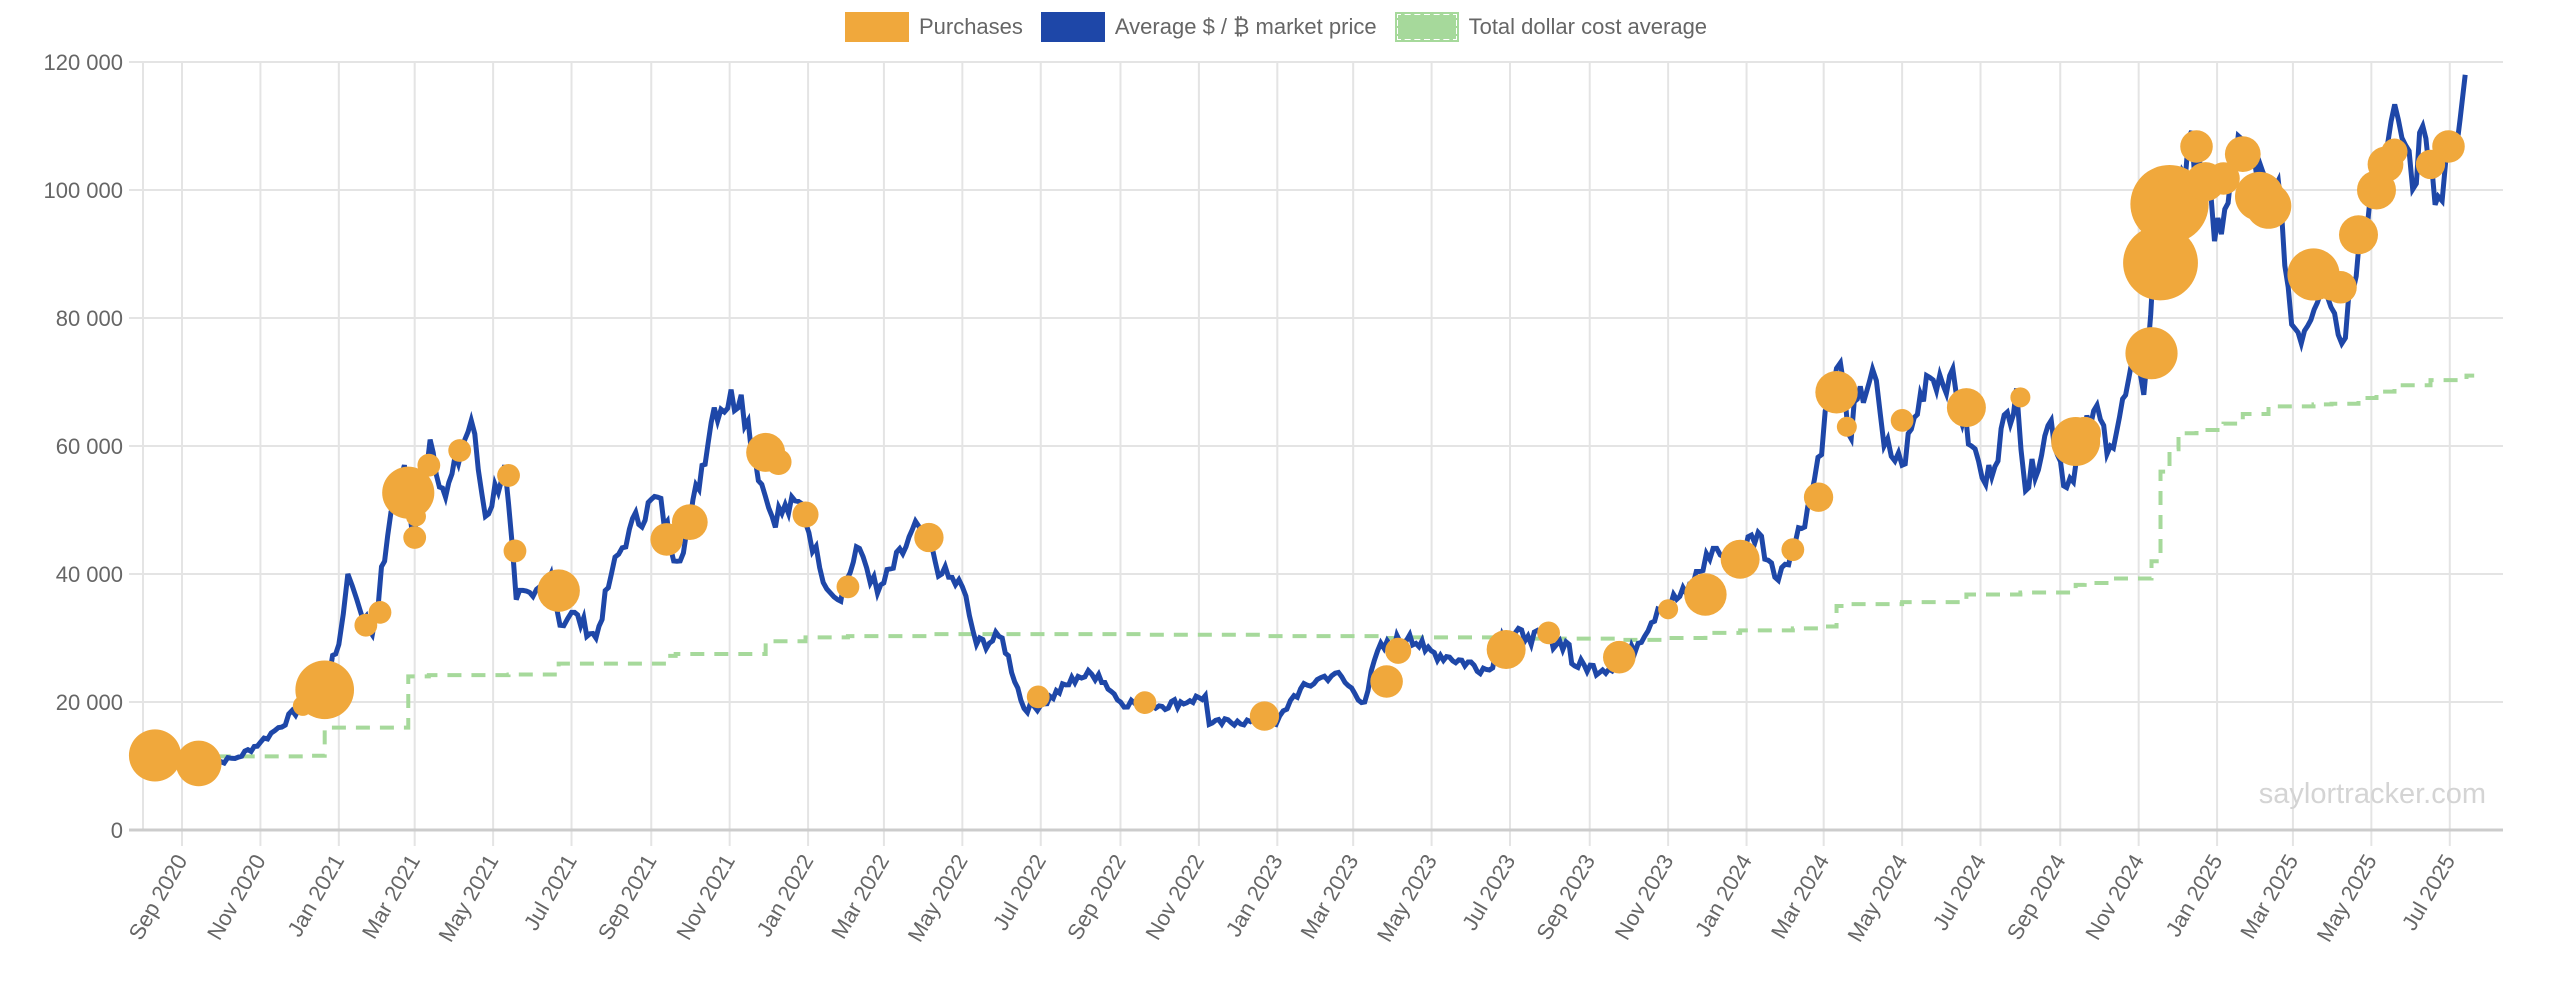  What do you see at coordinates (1174, 897) in the screenshot?
I see `x-tick-label: Nov 2022` at bounding box center [1174, 897].